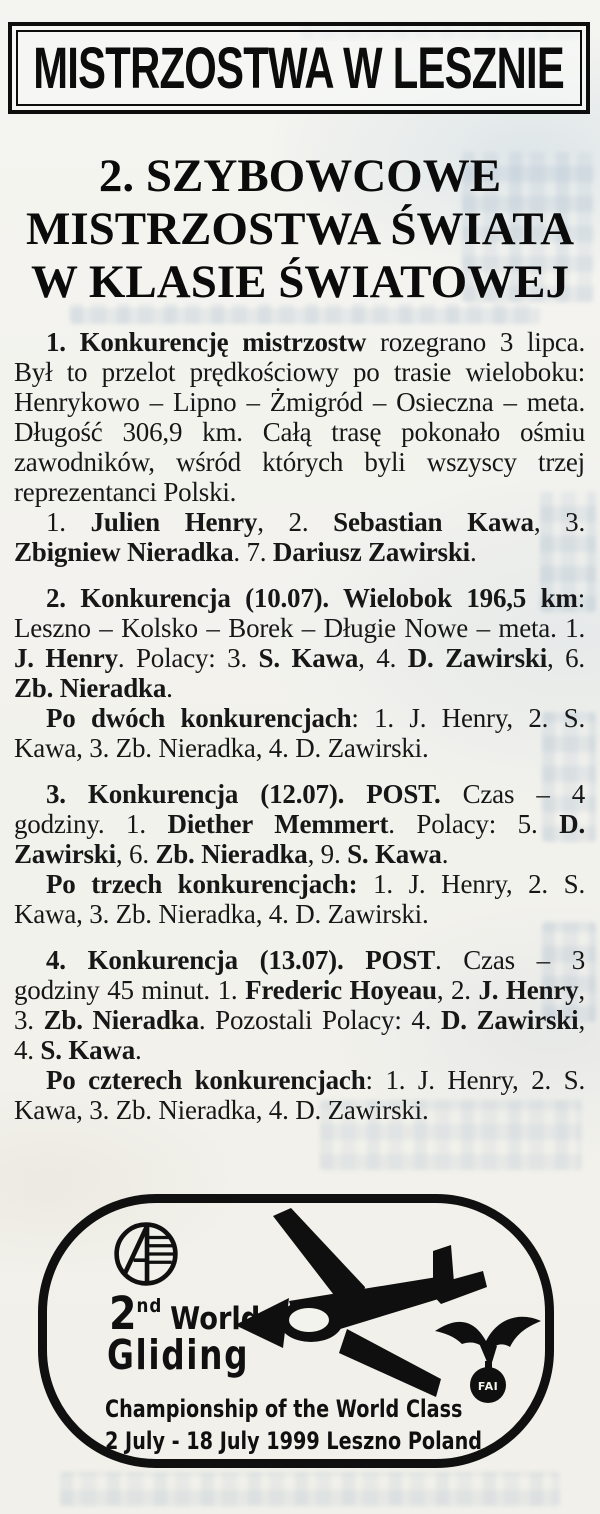 The width and height of the screenshot is (600, 1514). What do you see at coordinates (310, 1489) in the screenshot?
I see `bleed-through-artifact` at bounding box center [310, 1489].